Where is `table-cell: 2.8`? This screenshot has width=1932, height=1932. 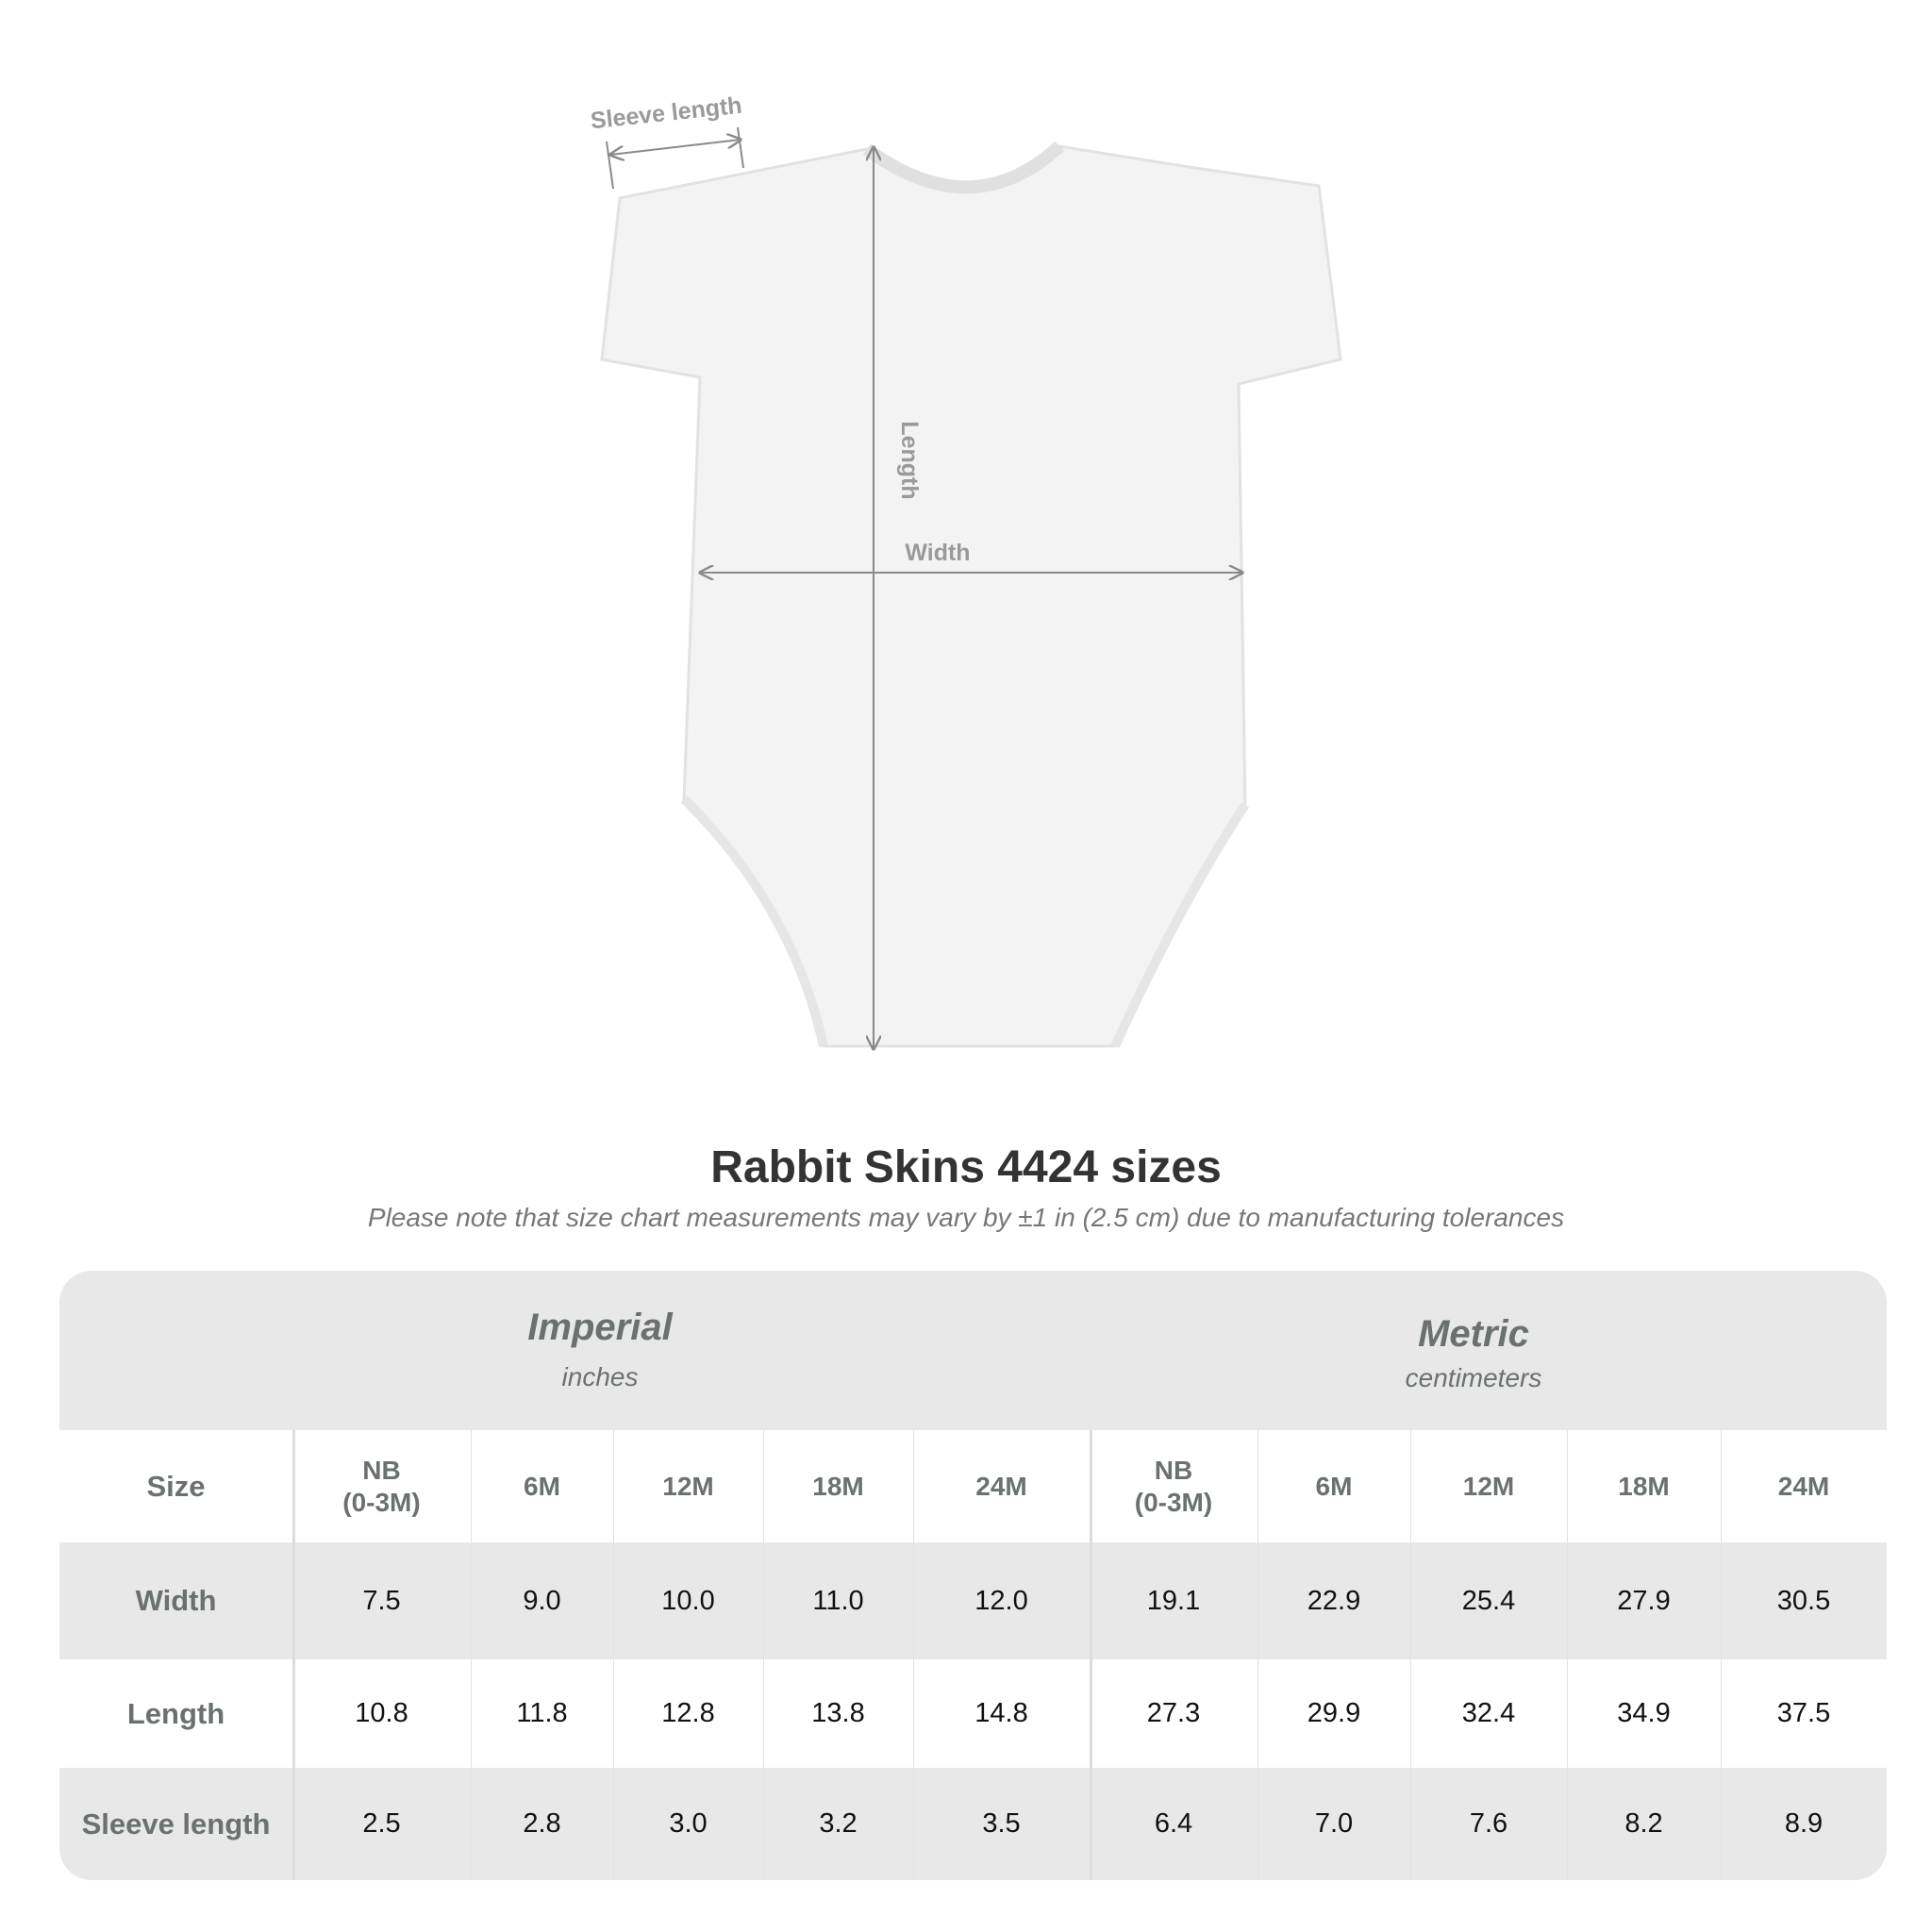 table-cell: 2.8 is located at coordinates (542, 1824).